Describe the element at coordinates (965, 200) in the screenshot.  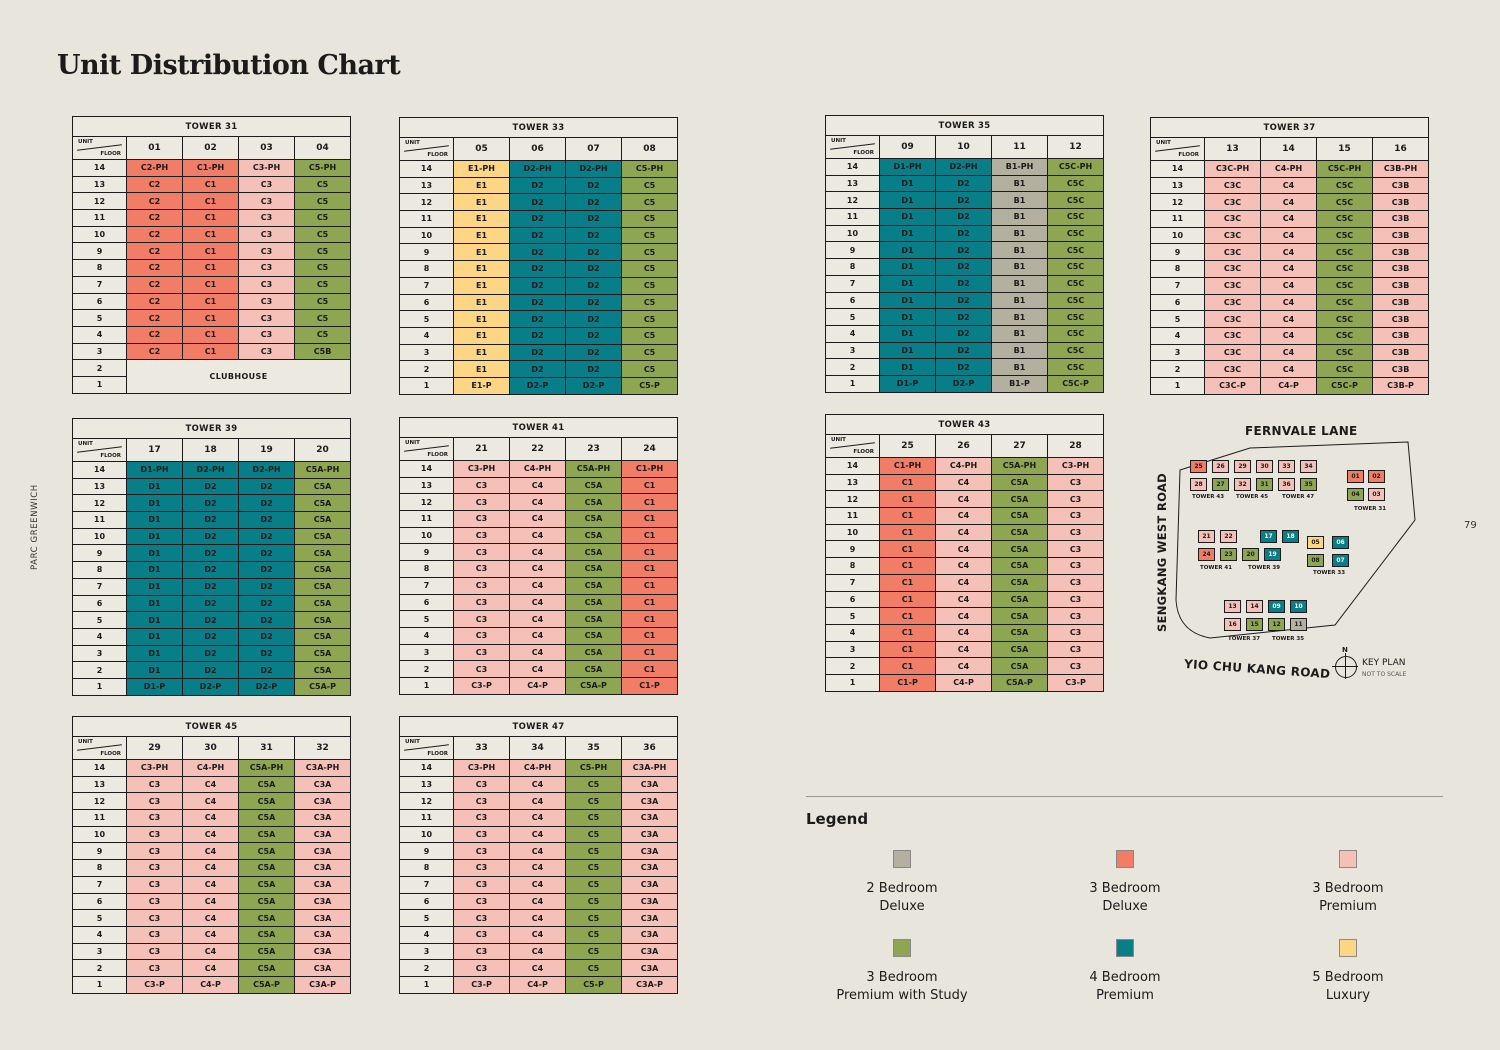
I see `floor-row: 12 D1 D2 B1 C5C` at that location.